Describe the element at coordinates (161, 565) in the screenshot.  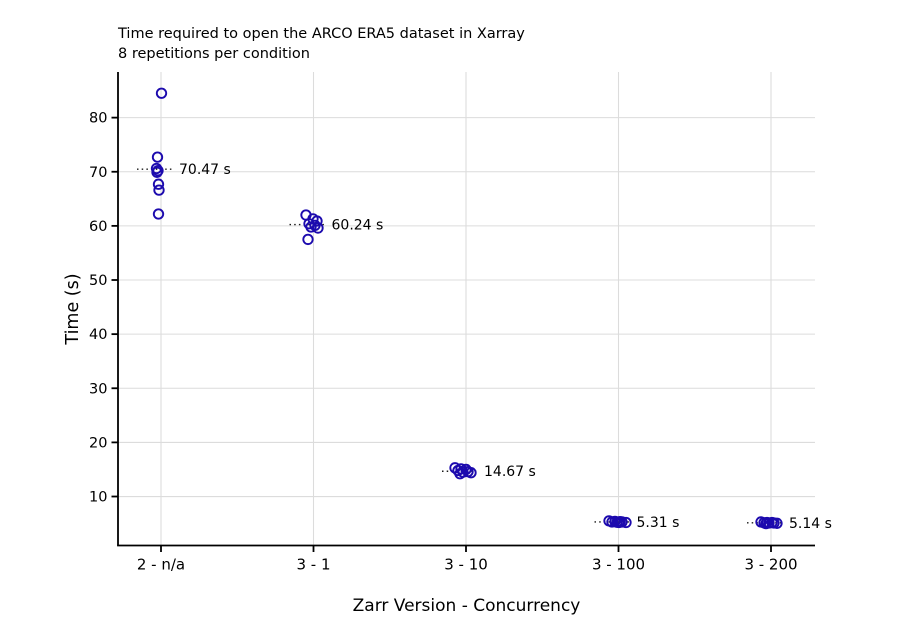
I see `x-tick-label: 2 - n/a` at that location.